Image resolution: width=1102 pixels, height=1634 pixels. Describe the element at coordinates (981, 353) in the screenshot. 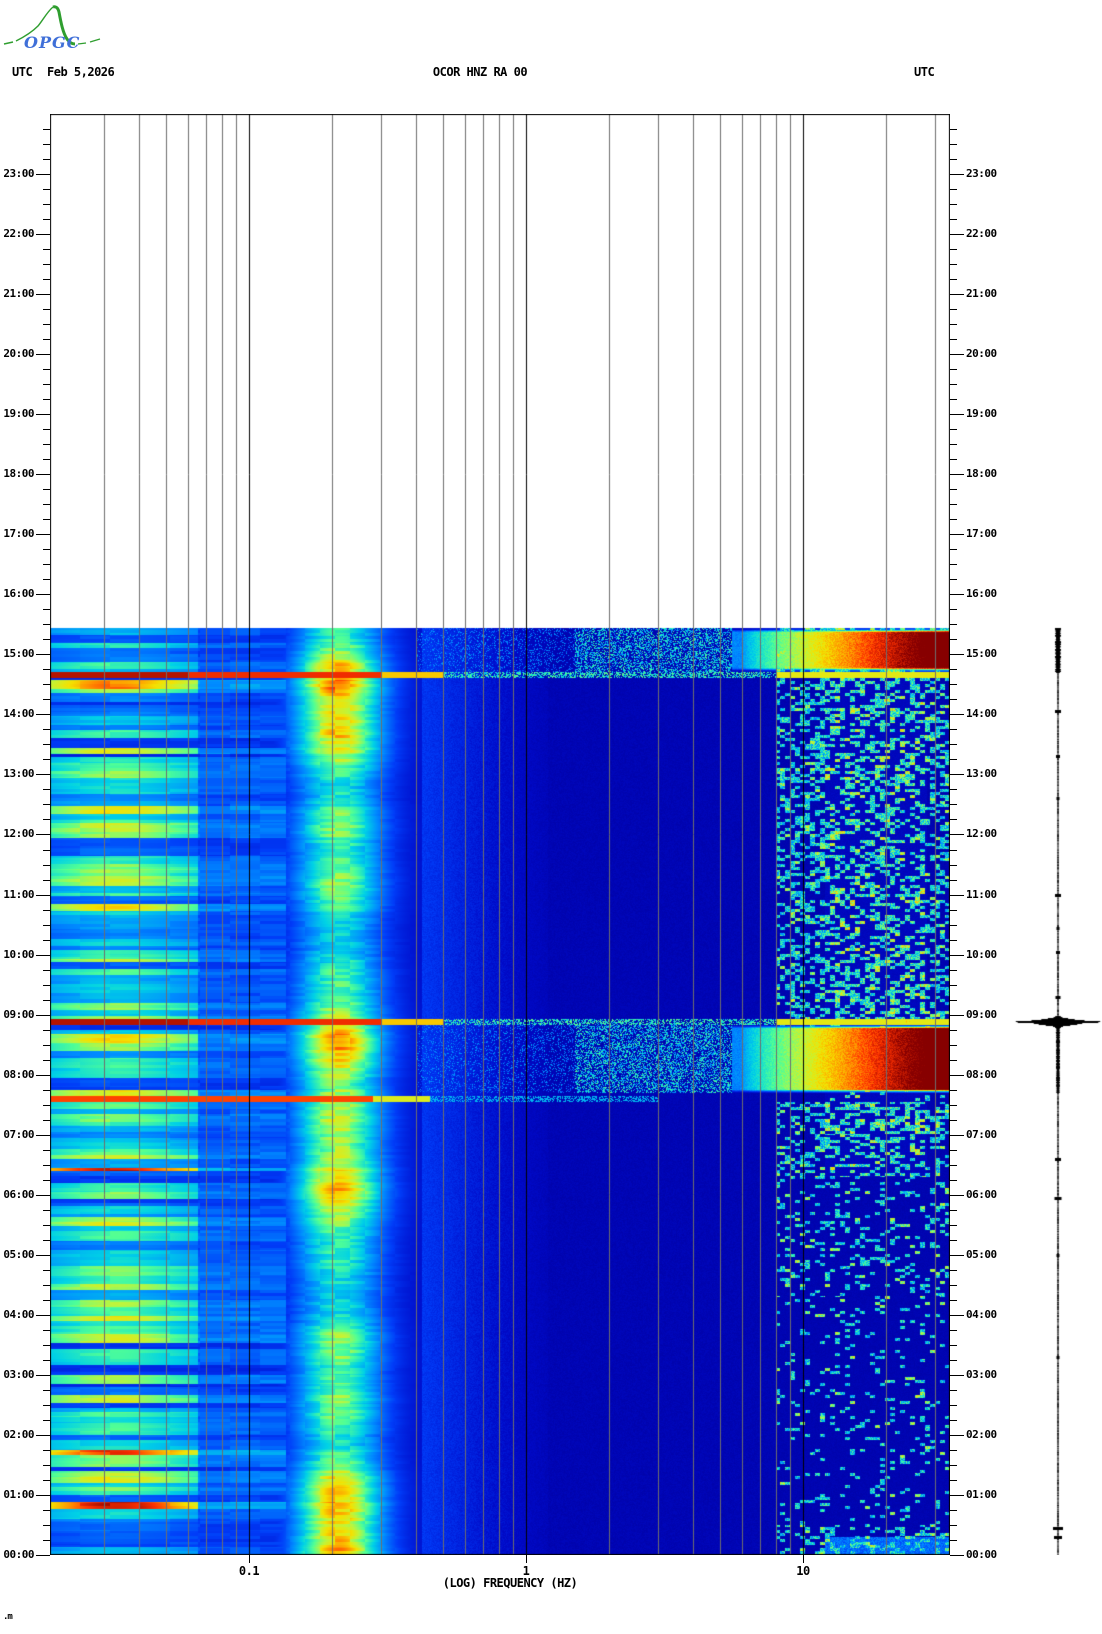

I see `time-label-right: 20:00` at that location.